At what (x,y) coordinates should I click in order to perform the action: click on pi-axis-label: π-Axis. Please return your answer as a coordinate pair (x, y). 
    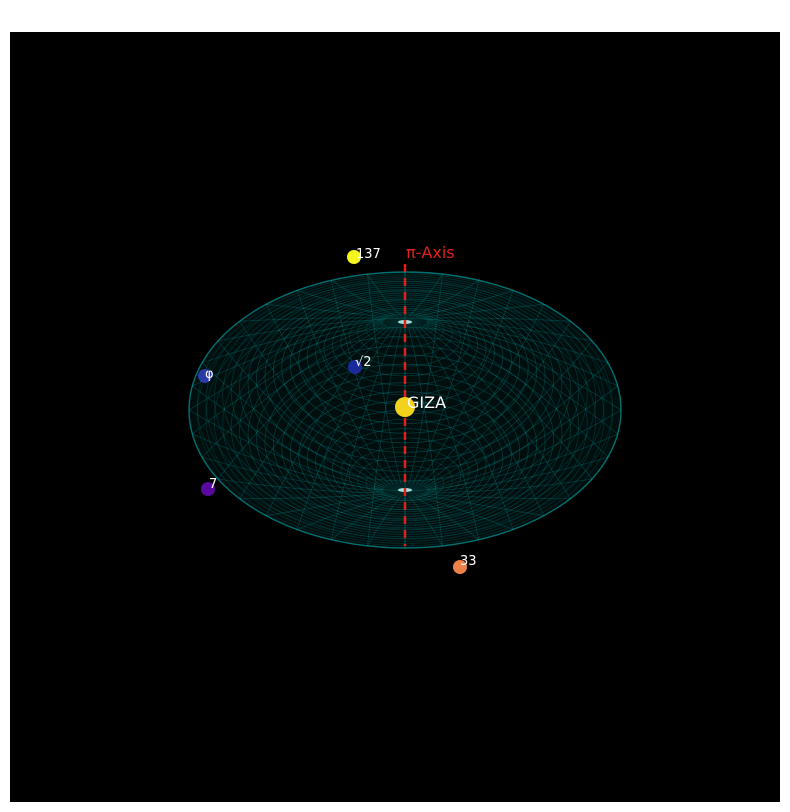
    Looking at the image, I should click on (430, 252).